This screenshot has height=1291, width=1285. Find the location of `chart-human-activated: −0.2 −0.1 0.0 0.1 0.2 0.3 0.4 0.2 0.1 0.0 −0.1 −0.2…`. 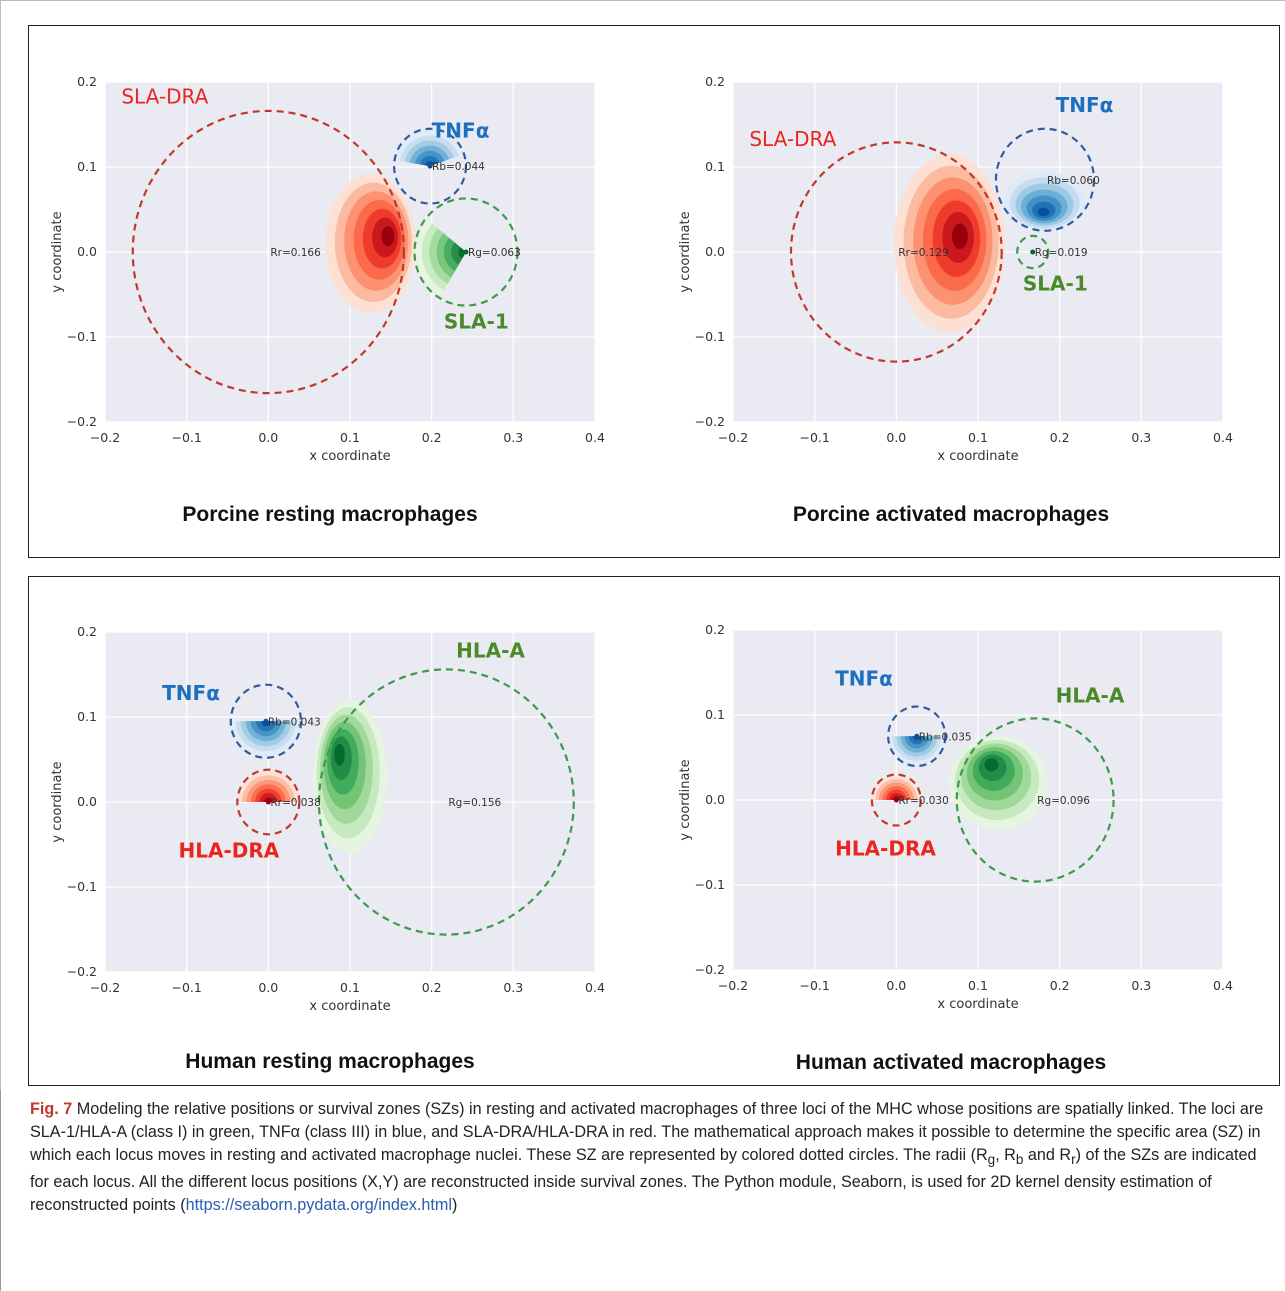

chart-human-activated: −0.2 −0.1 0.0 0.1 0.2 0.3 0.4 0.2 0.1 0.0 −0.1 −0.2… is located at coordinates (955, 817).